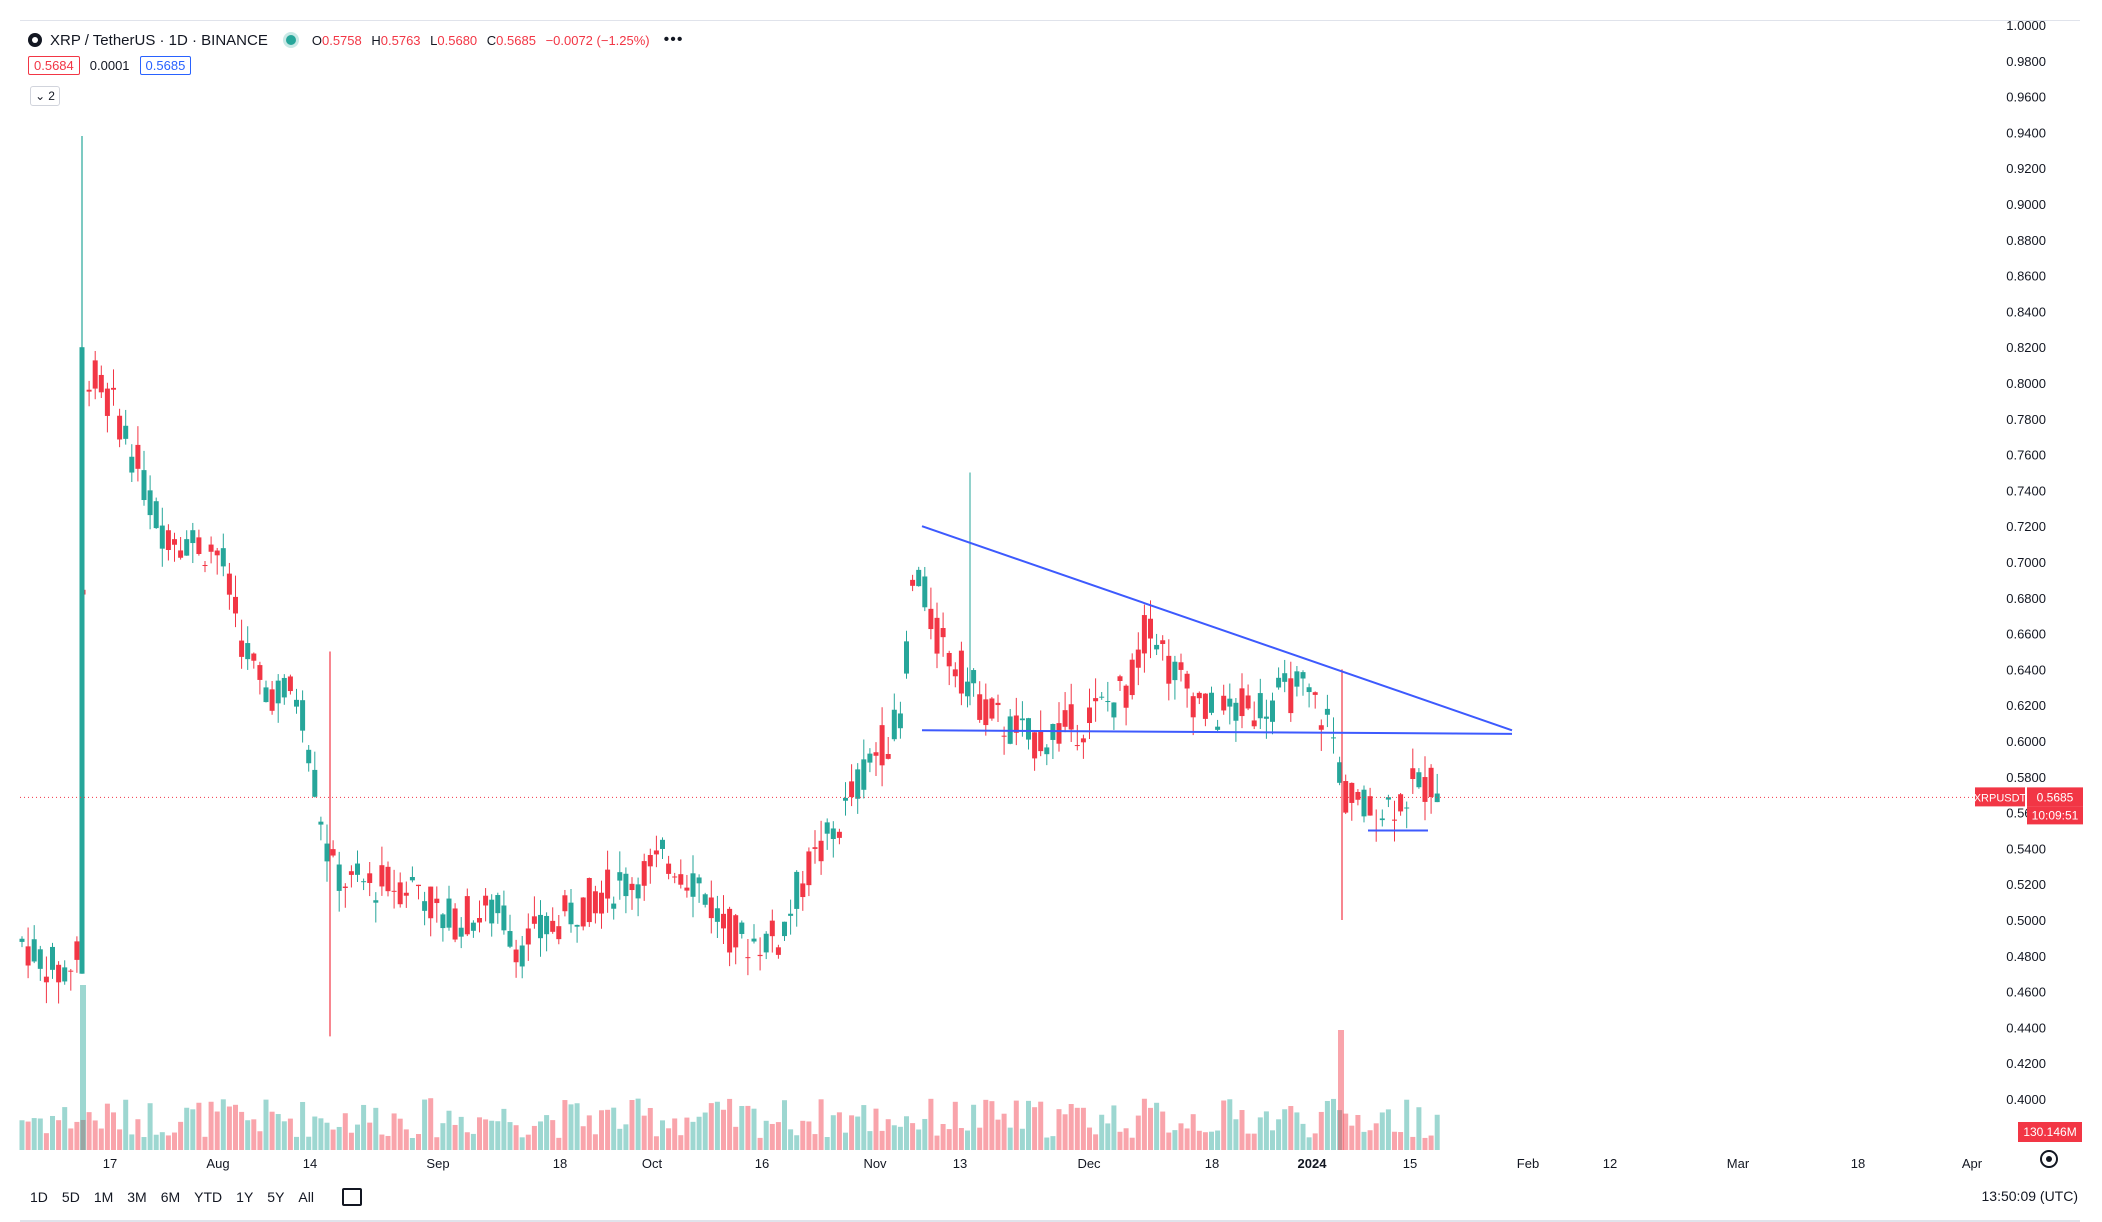  I want to click on price-tick: 0.7800, so click(2026, 419).